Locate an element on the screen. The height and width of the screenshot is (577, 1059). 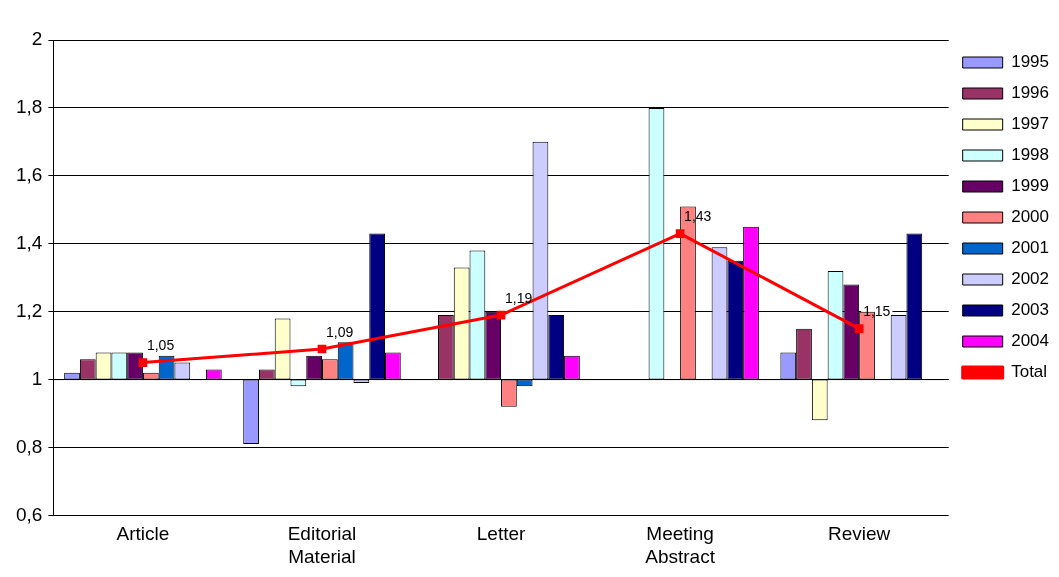
legend-label: 1997 is located at coordinates (1030, 124).